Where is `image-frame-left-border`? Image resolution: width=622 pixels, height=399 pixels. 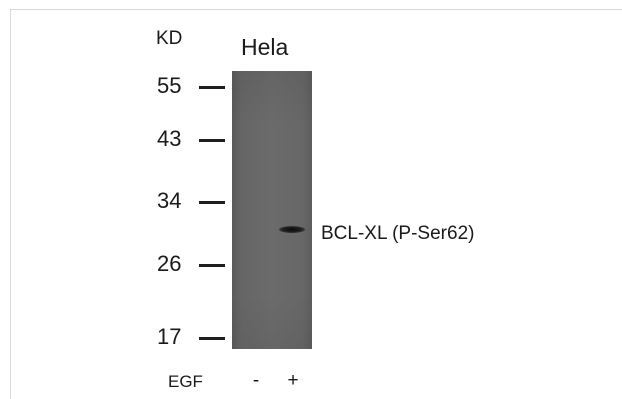
image-frame-left-border is located at coordinates (10, 204).